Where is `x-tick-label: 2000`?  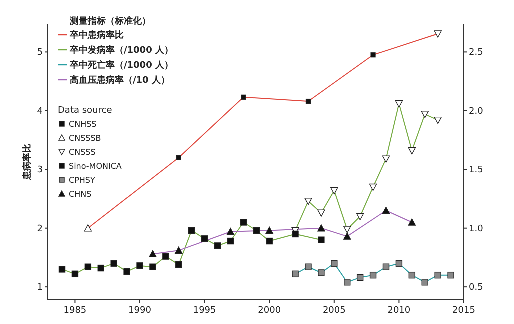
x-tick-label: 2000 is located at coordinates (270, 311).